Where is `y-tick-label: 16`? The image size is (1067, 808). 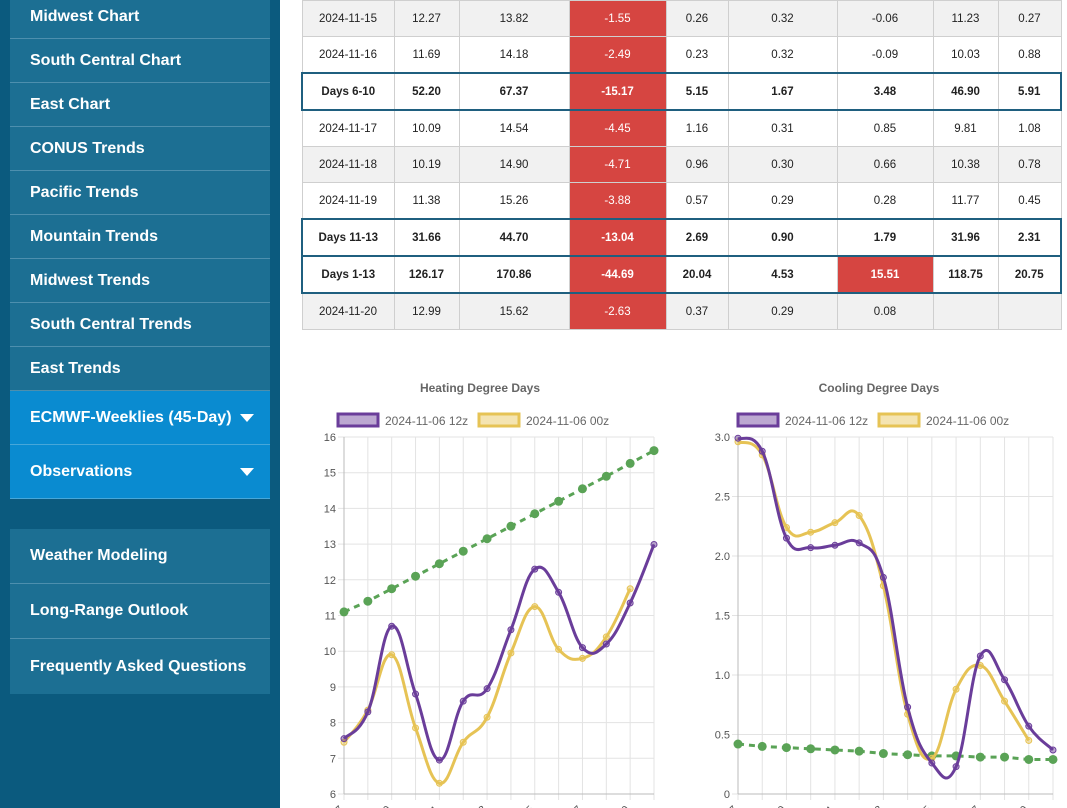
y-tick-label: 16 is located at coordinates (330, 438).